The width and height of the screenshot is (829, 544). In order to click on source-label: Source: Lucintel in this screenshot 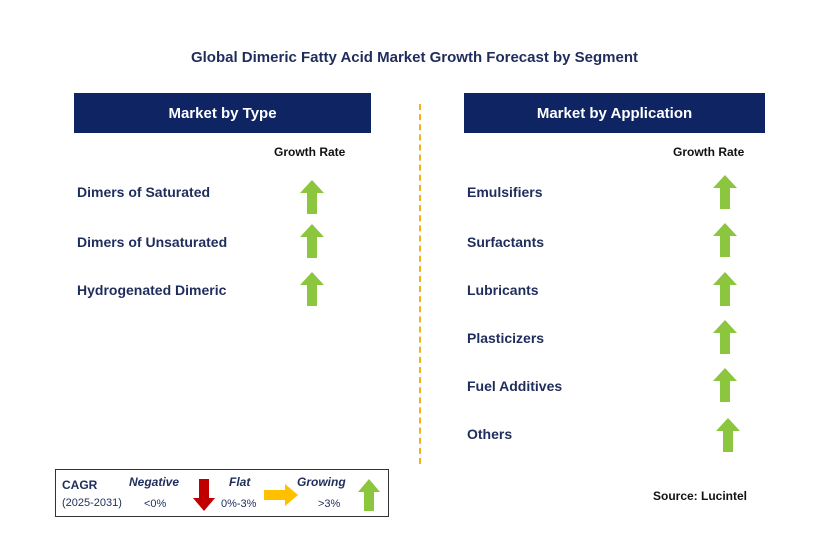, I will do `click(700, 496)`.